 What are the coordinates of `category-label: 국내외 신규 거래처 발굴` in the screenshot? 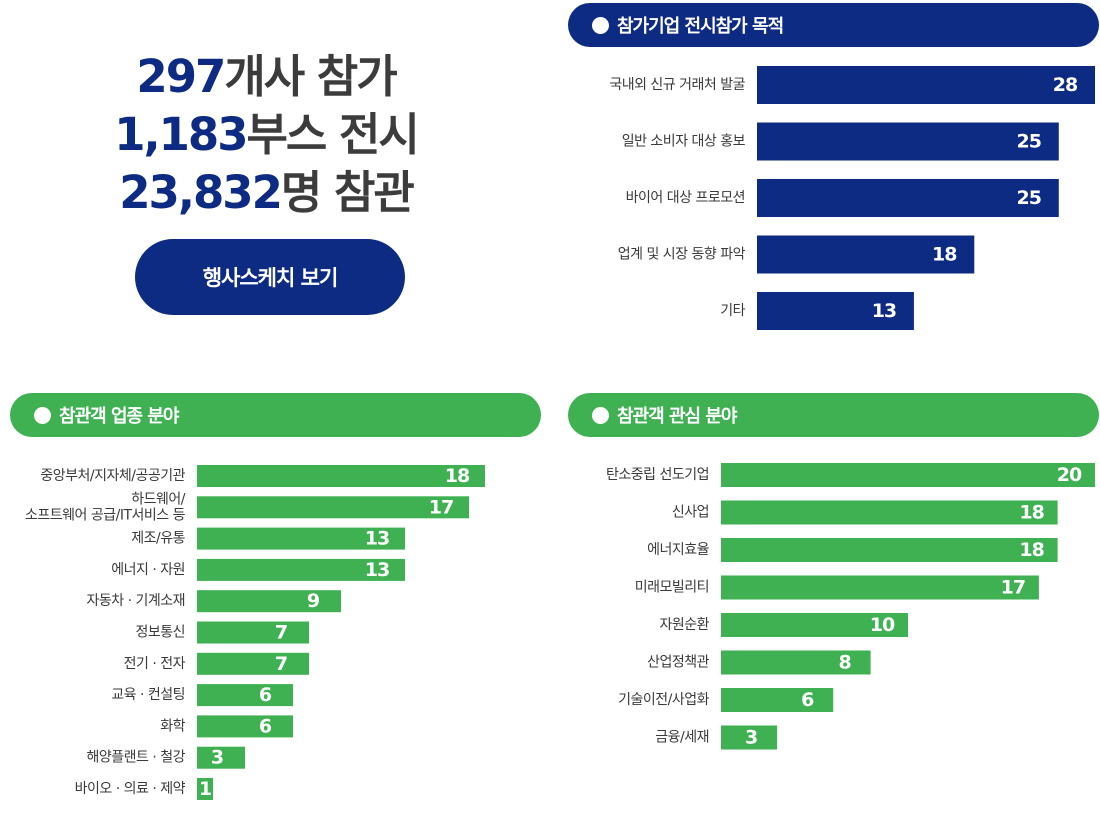 It's located at (677, 85).